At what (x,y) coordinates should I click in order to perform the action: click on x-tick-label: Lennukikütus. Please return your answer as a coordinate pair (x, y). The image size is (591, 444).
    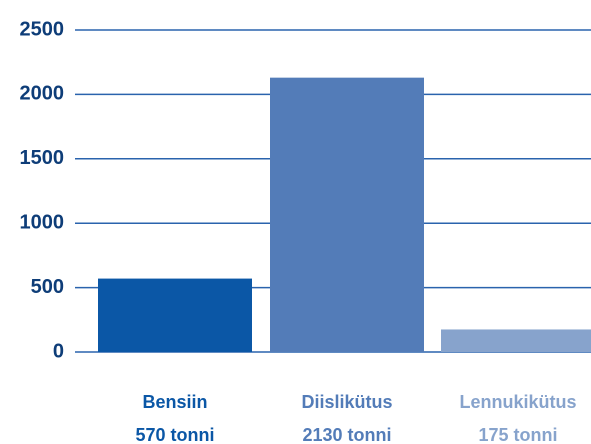
    Looking at the image, I should click on (517, 402).